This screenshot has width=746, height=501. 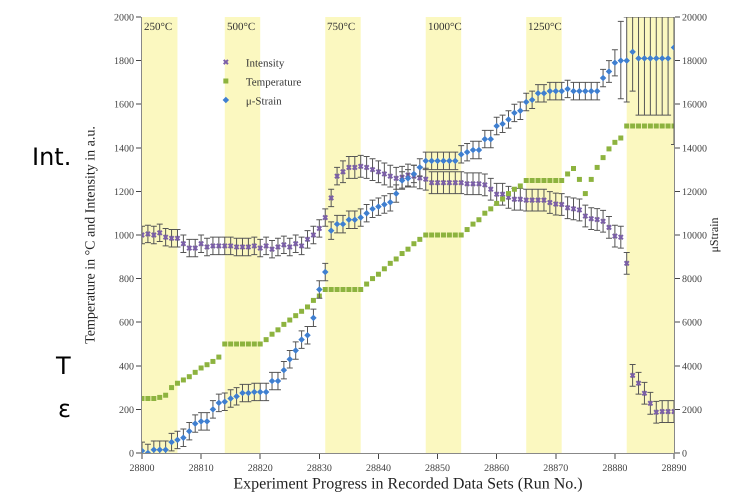 What do you see at coordinates (124, 62) in the screenshot?
I see `y-tick-label: 1800` at bounding box center [124, 62].